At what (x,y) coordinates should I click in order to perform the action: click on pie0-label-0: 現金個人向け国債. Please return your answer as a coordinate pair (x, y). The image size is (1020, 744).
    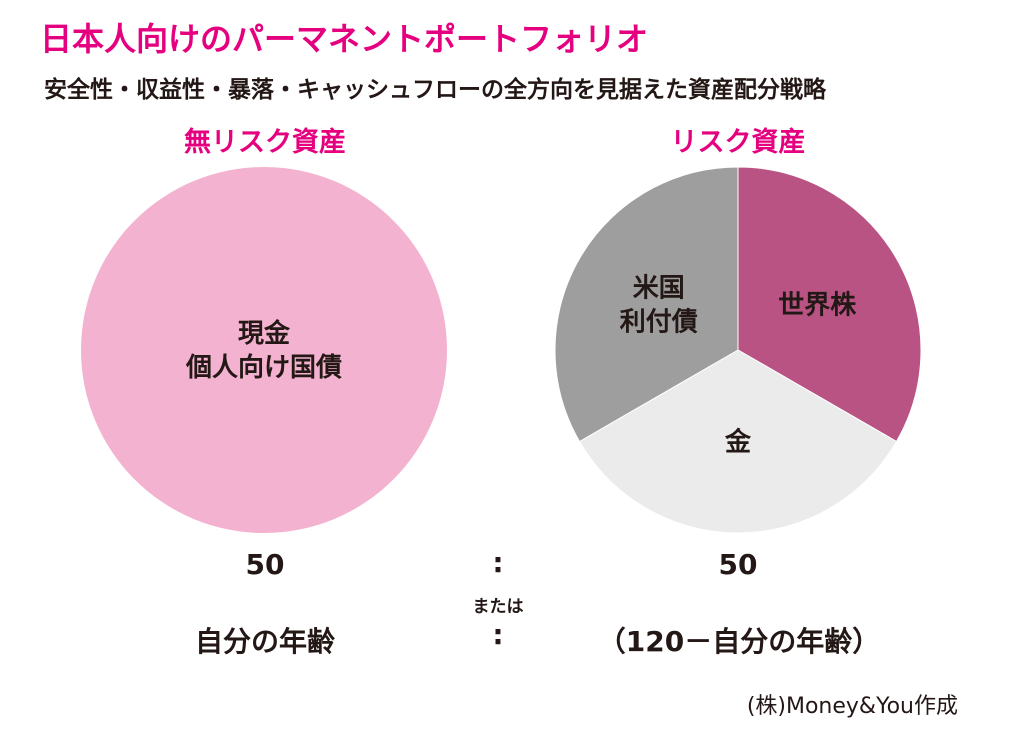
    Looking at the image, I should click on (263, 350).